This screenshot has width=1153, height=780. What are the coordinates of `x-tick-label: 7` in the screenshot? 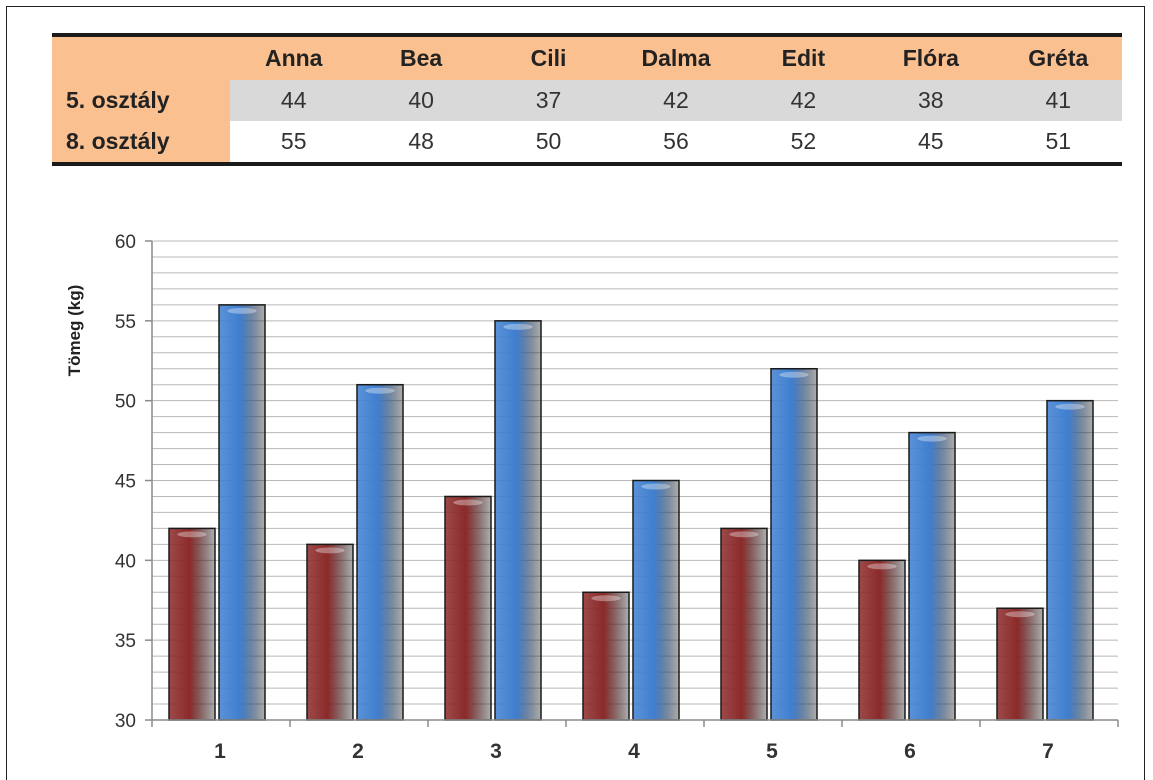 It's located at (1048, 751).